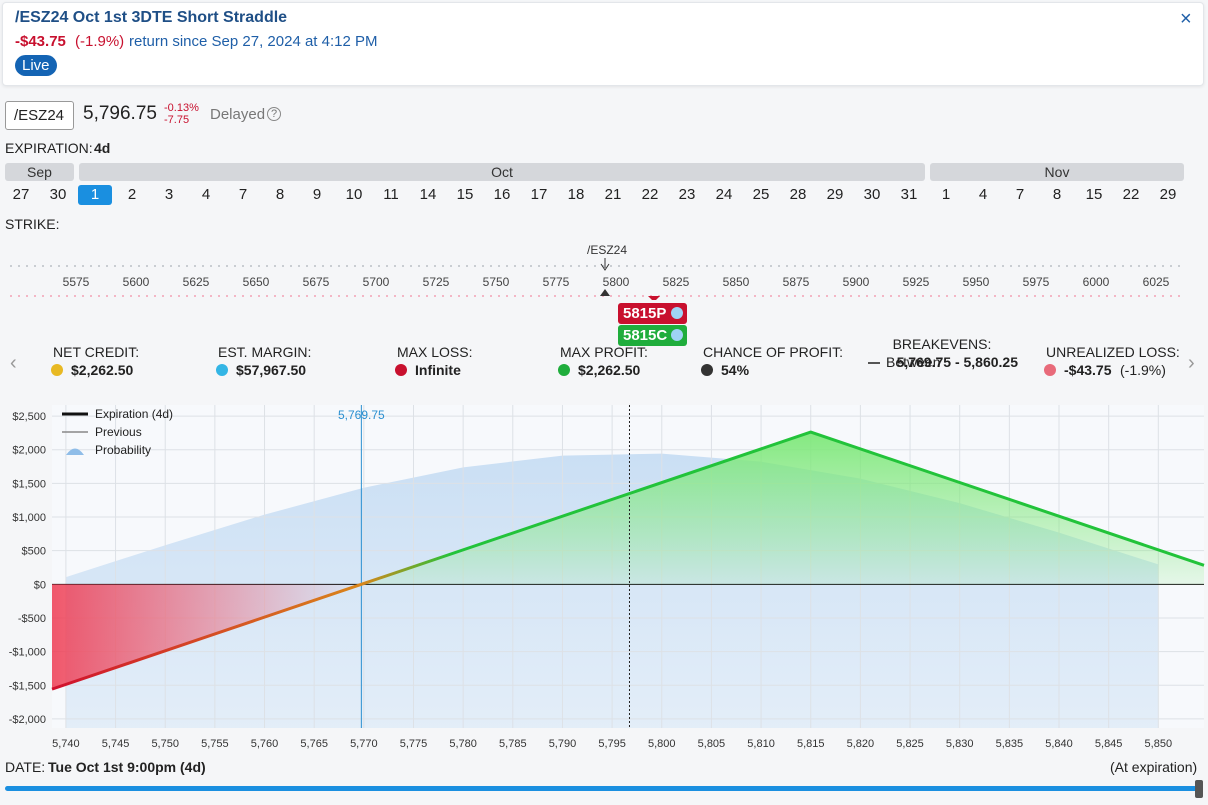 This screenshot has width=1208, height=805. Describe the element at coordinates (40, 585) in the screenshot. I see `y-tick-label: $0` at that location.